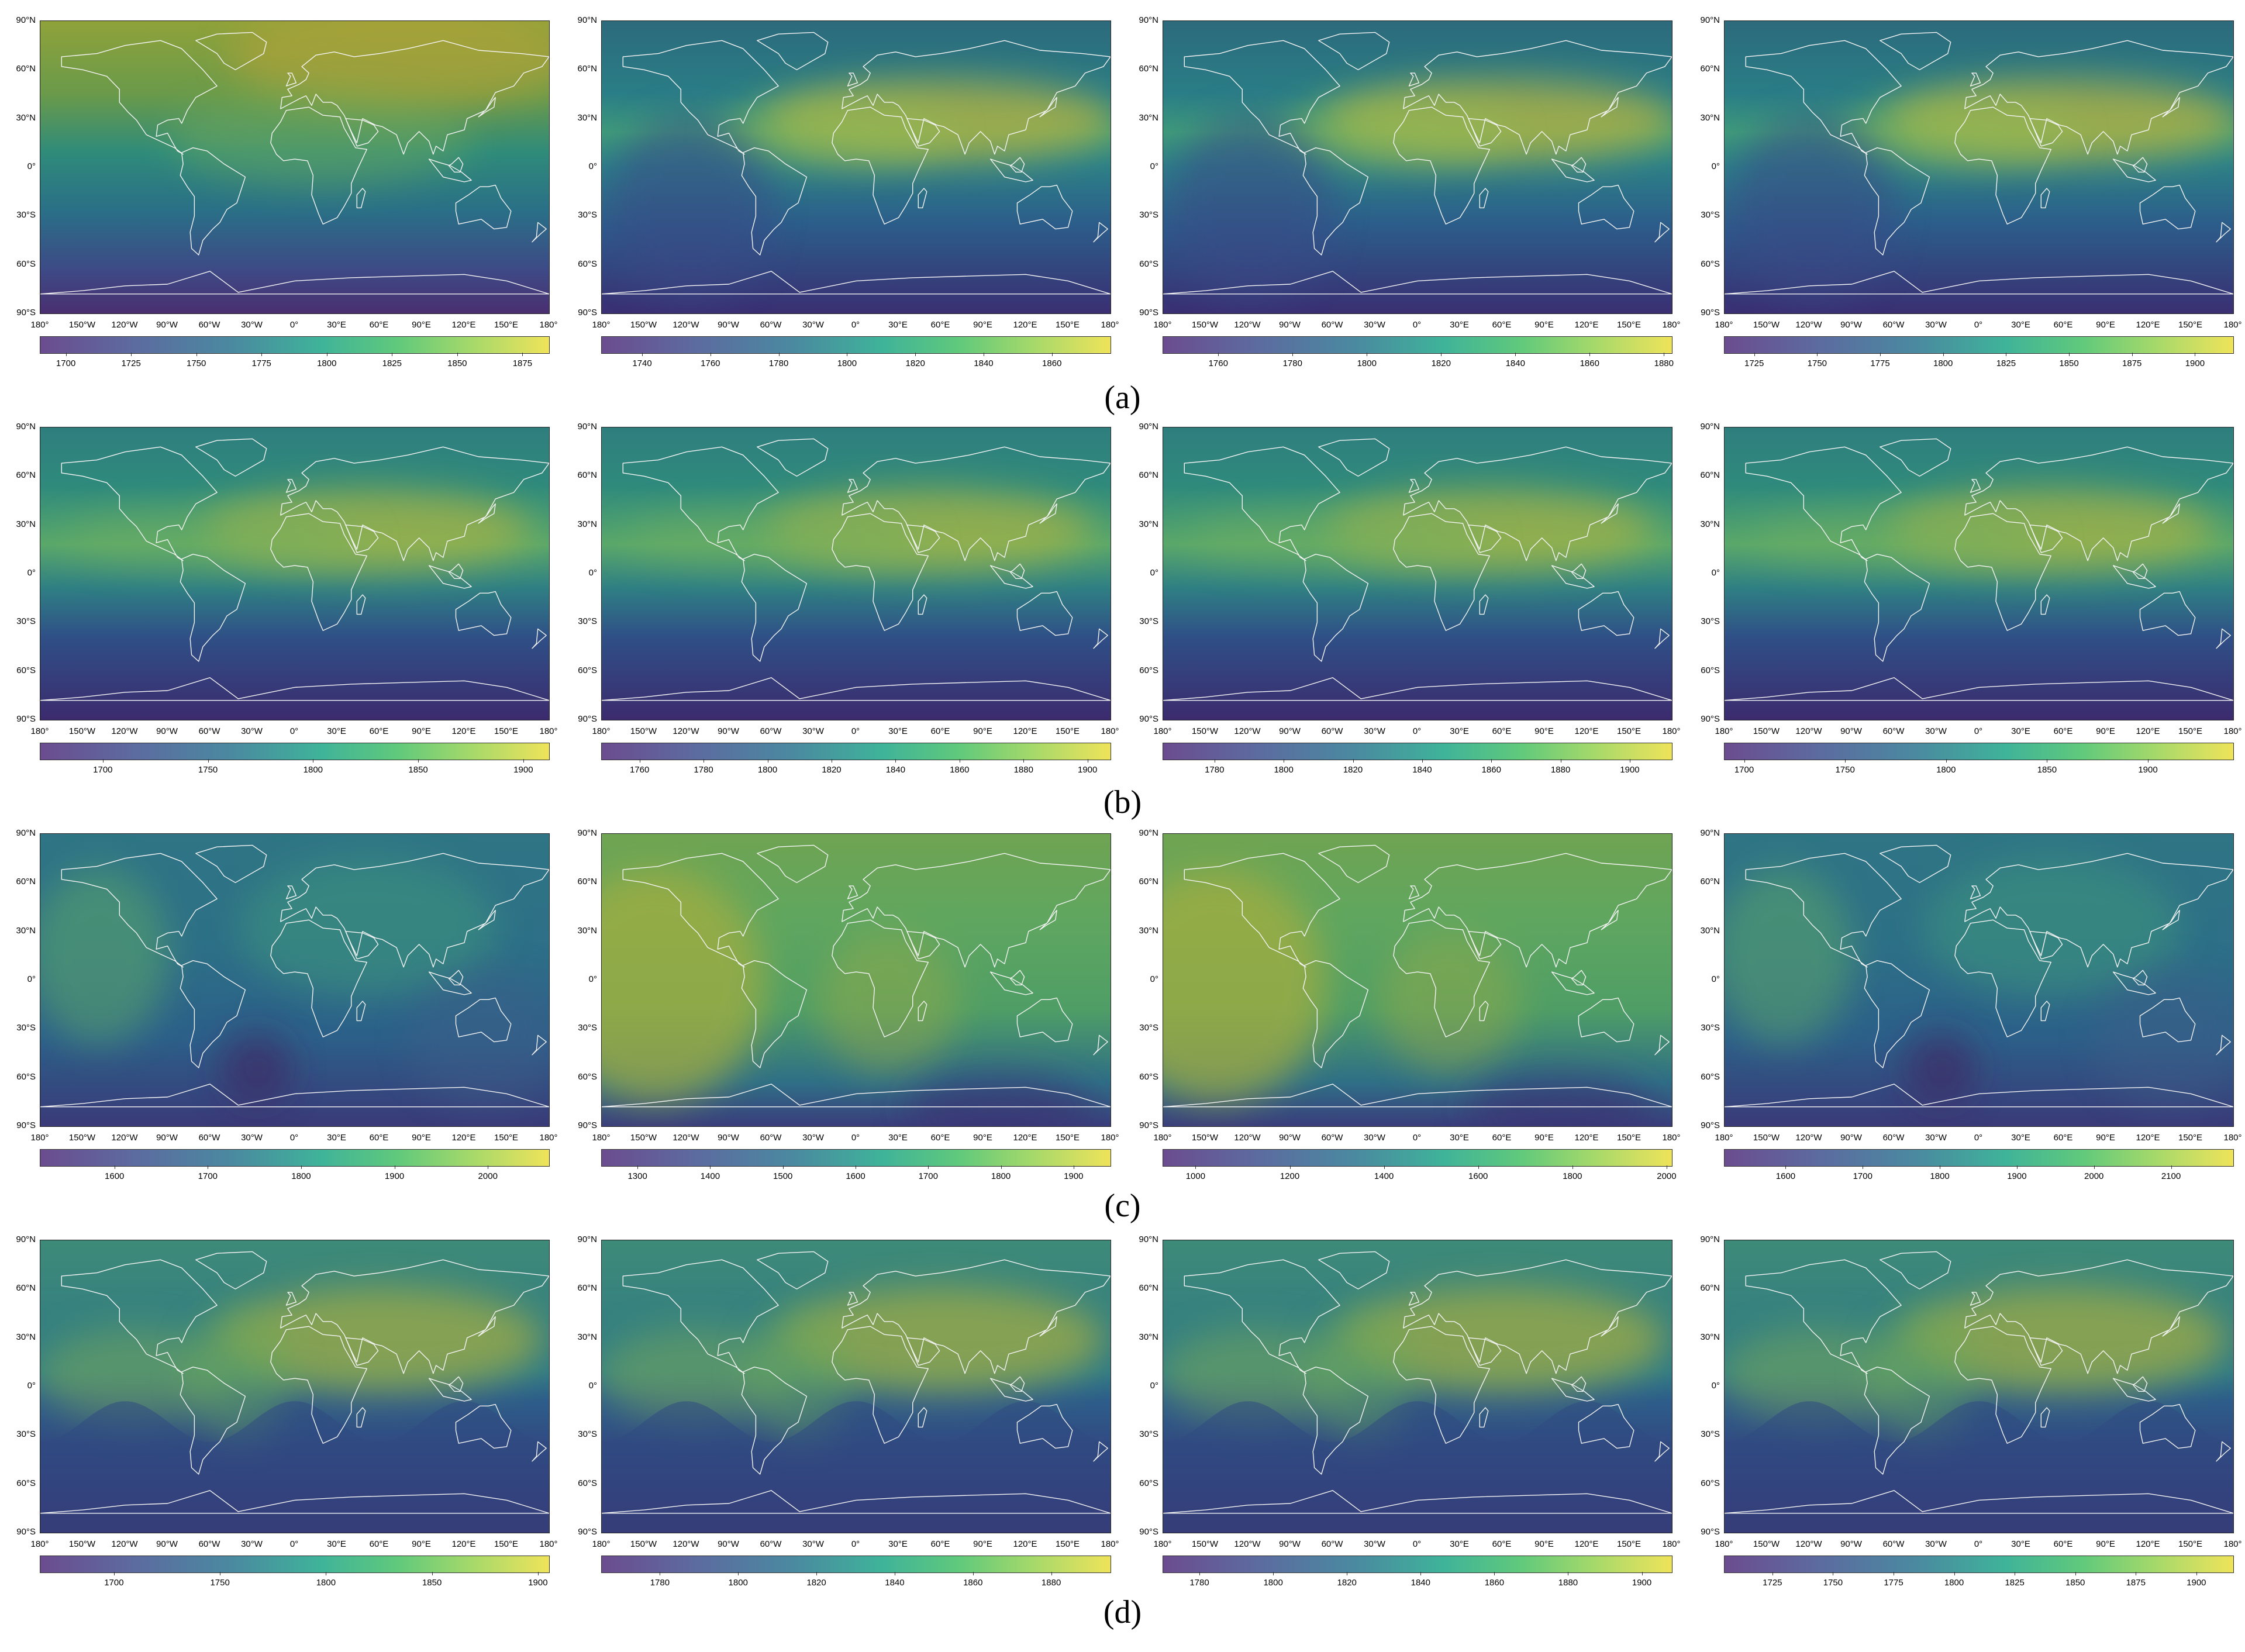  I want to click on latitude-tick-label: 90°S, so click(587, 1125).